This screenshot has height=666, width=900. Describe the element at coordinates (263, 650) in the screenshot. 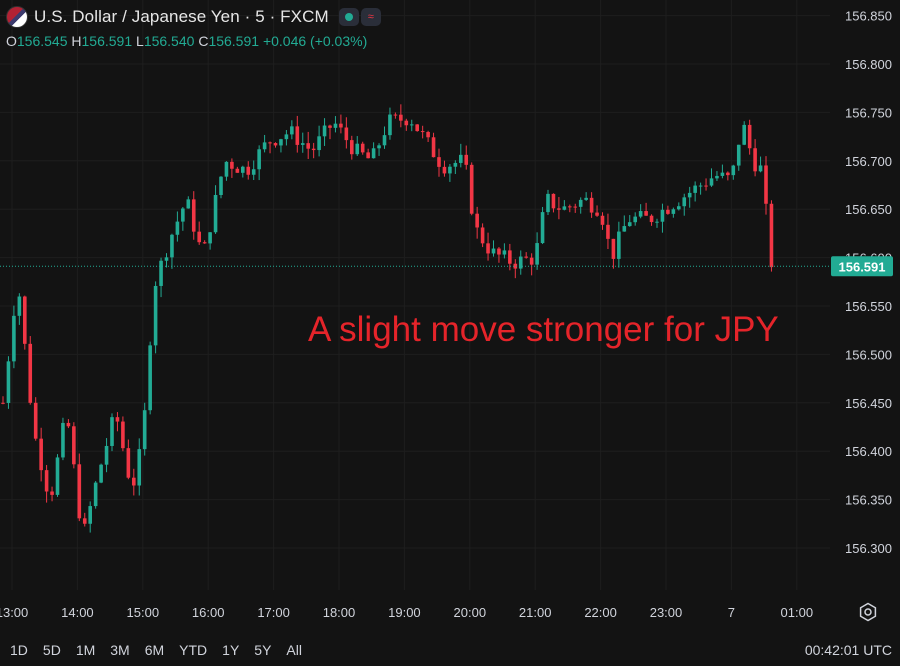

I see `range-button-5y: 5Y` at that location.